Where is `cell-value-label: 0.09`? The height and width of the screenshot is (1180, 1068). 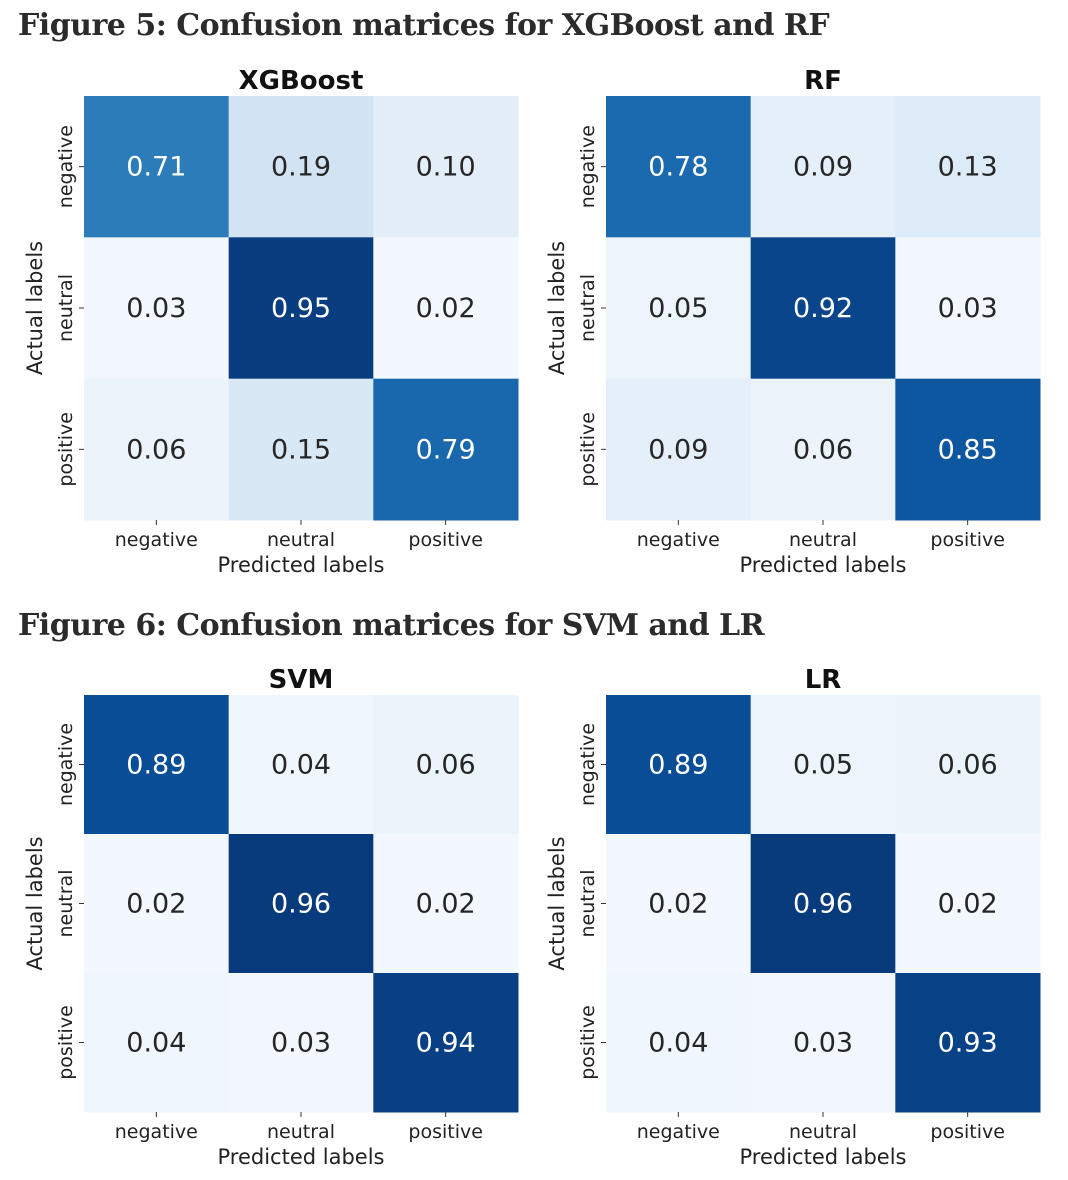 cell-value-label: 0.09 is located at coordinates (678, 449).